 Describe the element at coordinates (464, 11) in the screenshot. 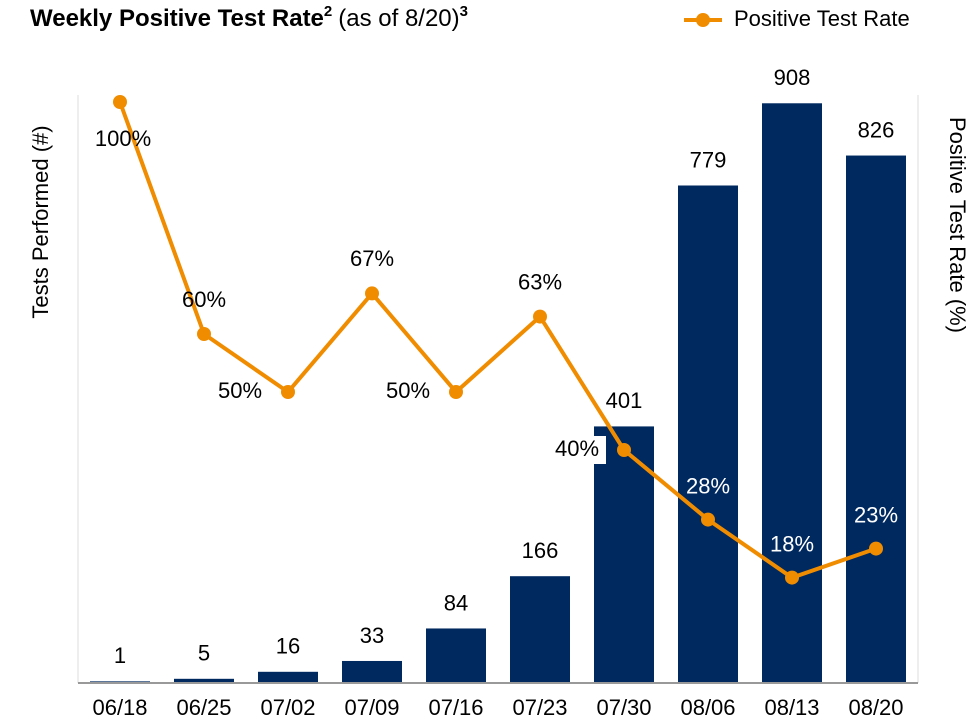

I see `subtitle-note: 3` at that location.